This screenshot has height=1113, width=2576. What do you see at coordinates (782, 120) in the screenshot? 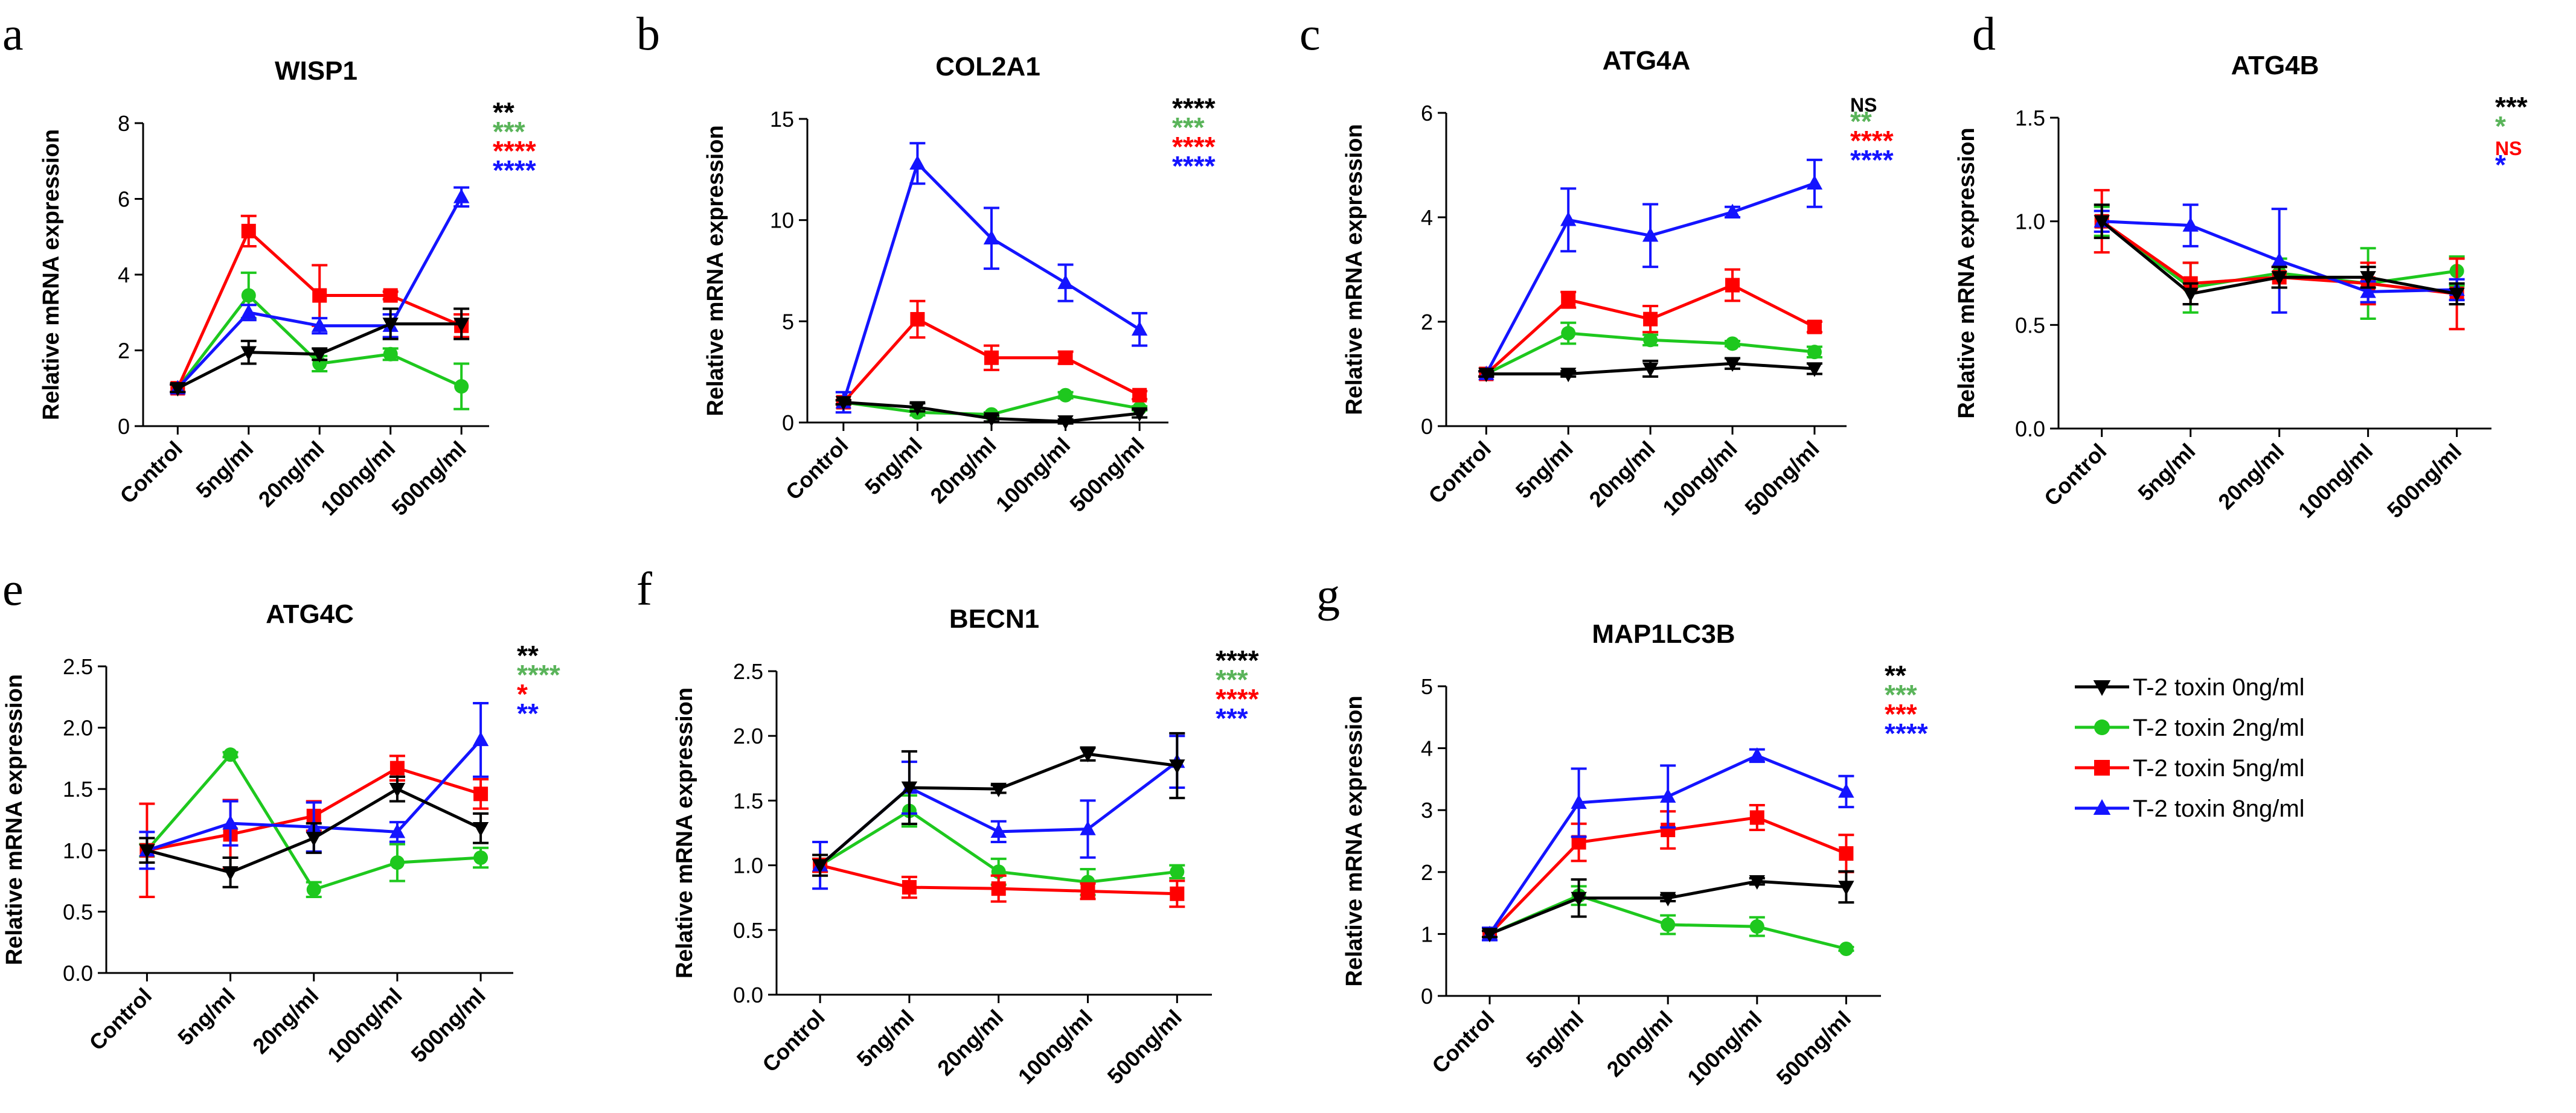
I see `y-tick-label: 15` at bounding box center [782, 120].